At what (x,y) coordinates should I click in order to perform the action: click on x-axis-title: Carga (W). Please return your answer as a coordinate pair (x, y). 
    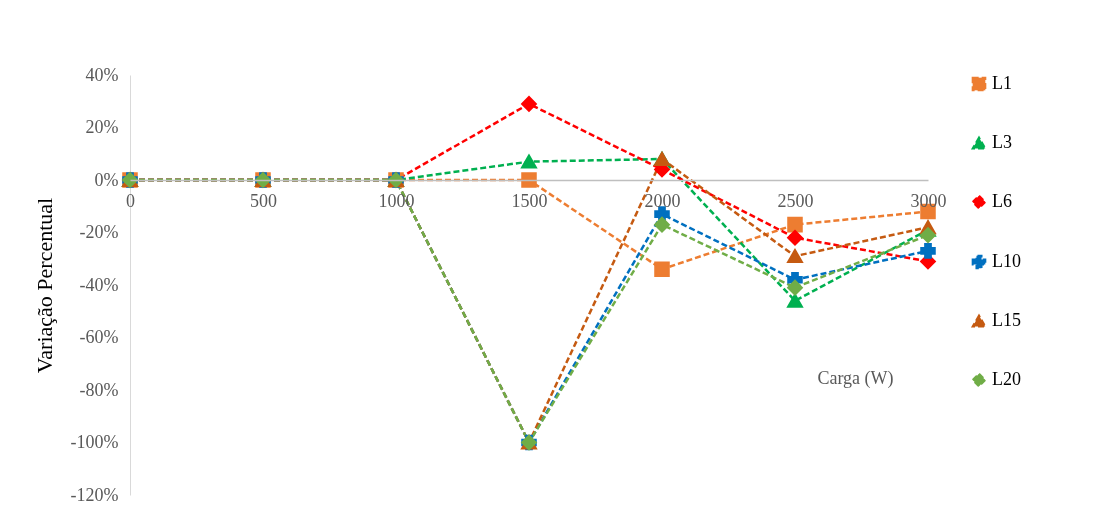
    Looking at the image, I should click on (855, 378).